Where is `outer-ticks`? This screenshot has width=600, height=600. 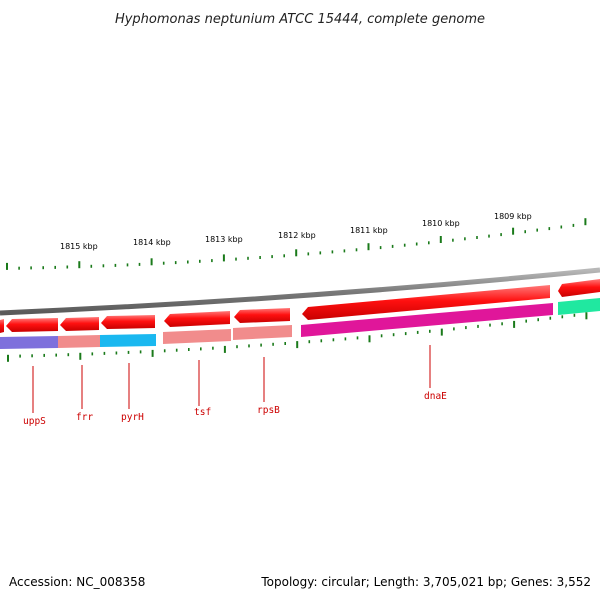
outer-ticks is located at coordinates (296, 244).